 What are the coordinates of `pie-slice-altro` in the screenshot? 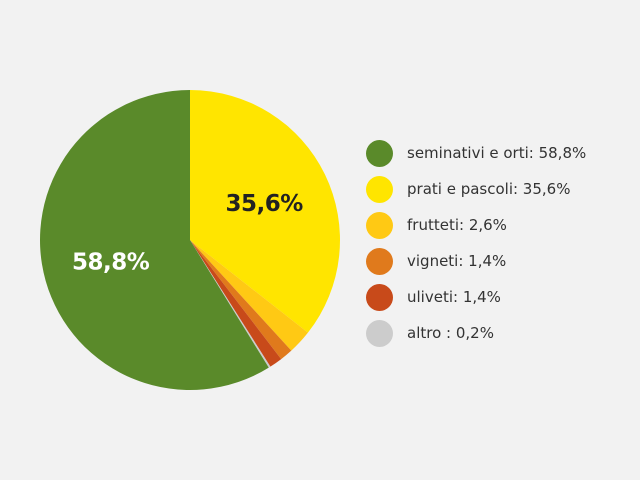 It's located at (230, 304).